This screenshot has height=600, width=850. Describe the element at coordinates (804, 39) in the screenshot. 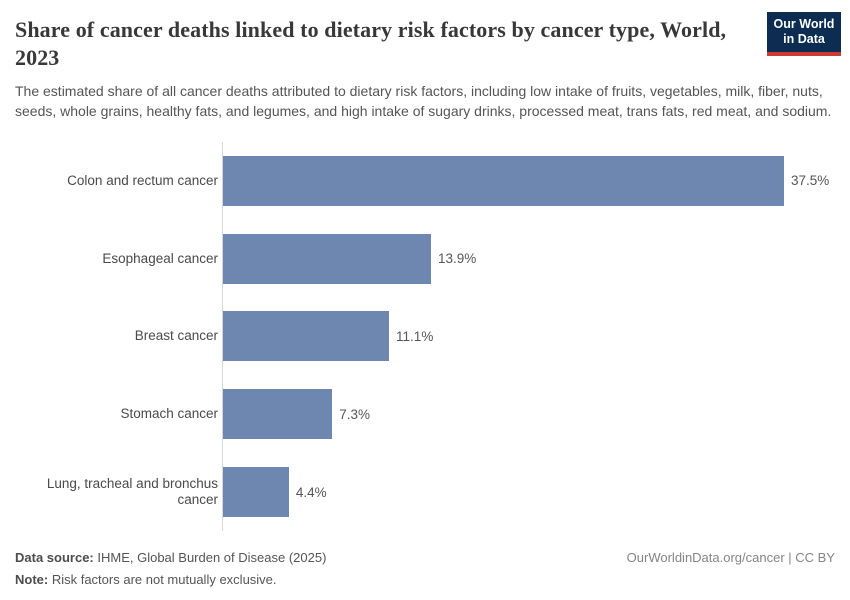

I see `owid-logo-line2: in Data` at that location.